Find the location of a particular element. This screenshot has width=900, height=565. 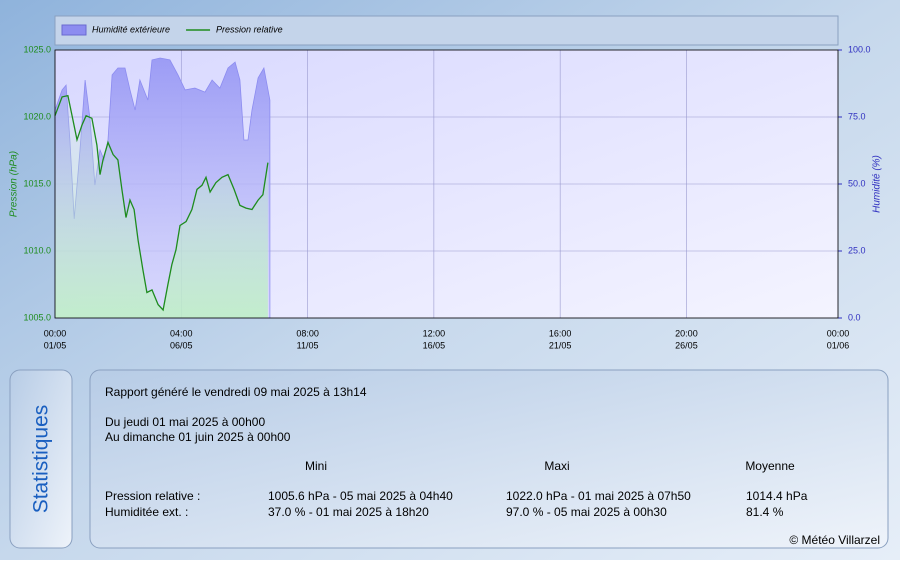

column-header: Maxi is located at coordinates (556, 466).